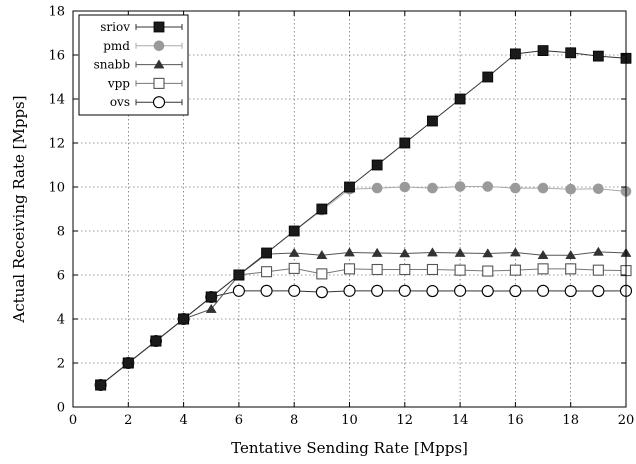  Describe the element at coordinates (56, 188) in the screenshot. I see `y-tick-label: 10` at that location.